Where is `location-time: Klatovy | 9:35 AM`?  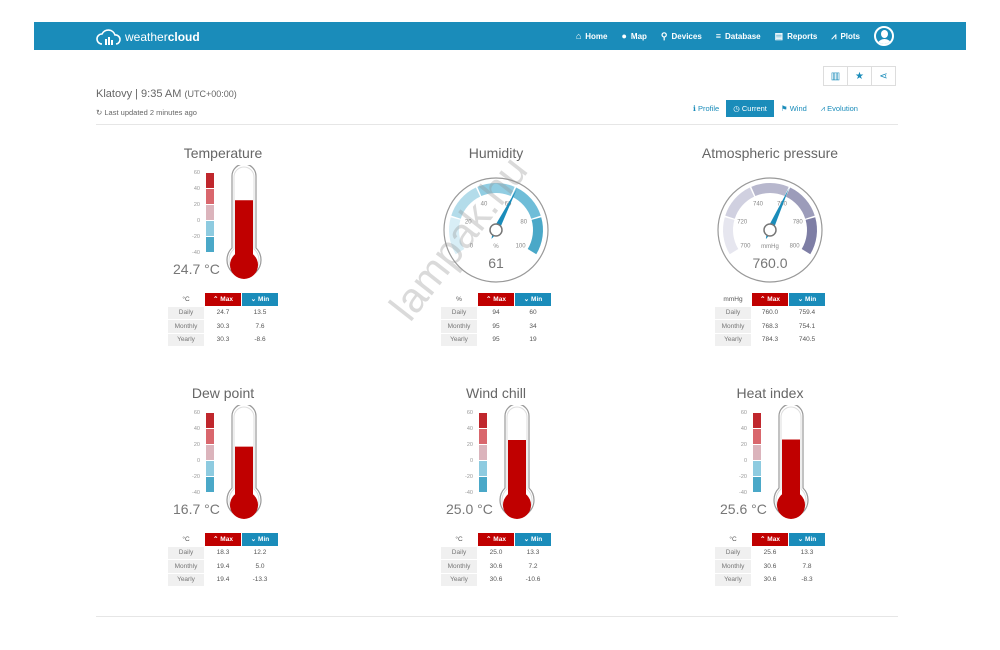 location-time: Klatovy | 9:35 AM is located at coordinates (139, 94).